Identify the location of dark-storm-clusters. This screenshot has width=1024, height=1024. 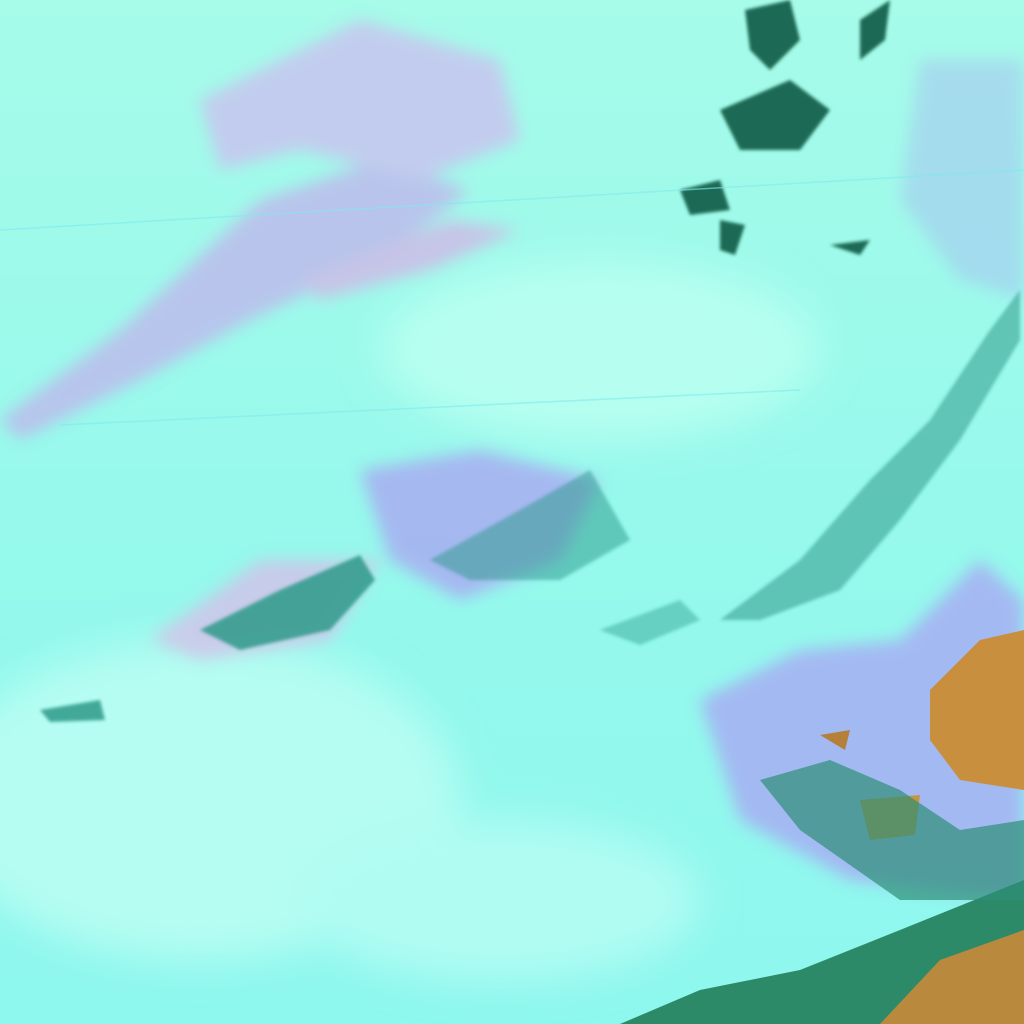
(785, 127).